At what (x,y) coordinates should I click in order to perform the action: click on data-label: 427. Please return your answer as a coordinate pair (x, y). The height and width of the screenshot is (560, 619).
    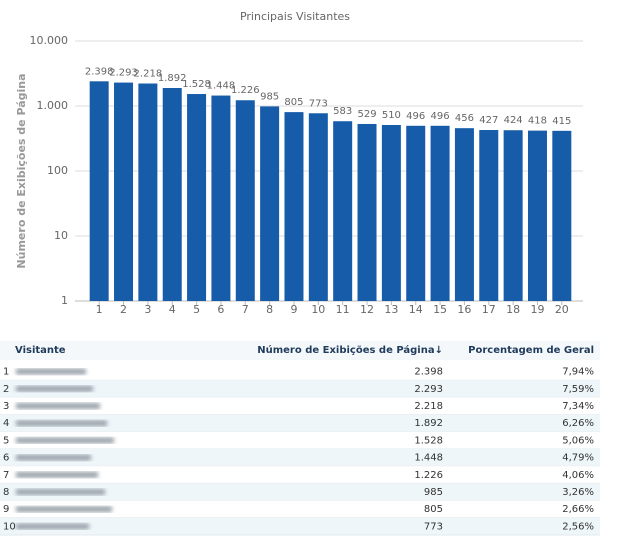
    Looking at the image, I should click on (488, 120).